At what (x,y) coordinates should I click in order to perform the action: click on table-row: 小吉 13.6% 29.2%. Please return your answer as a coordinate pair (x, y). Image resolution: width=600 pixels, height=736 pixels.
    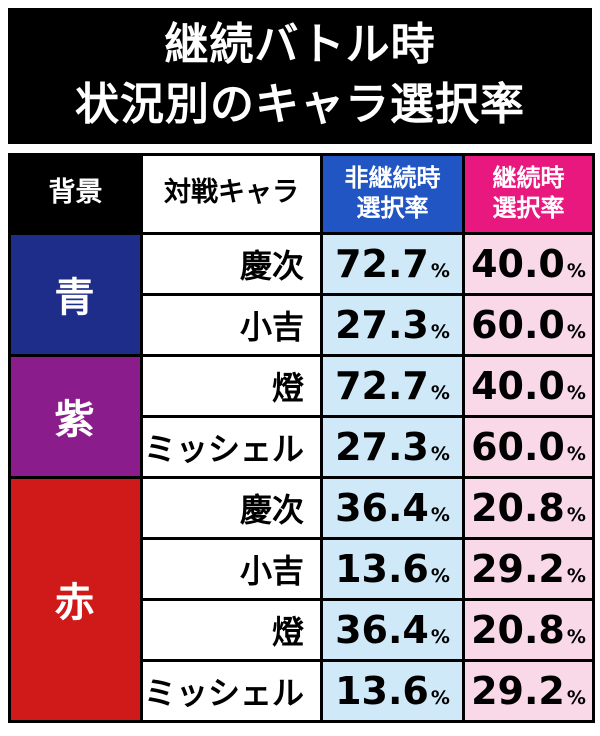
    Looking at the image, I should click on (302, 568).